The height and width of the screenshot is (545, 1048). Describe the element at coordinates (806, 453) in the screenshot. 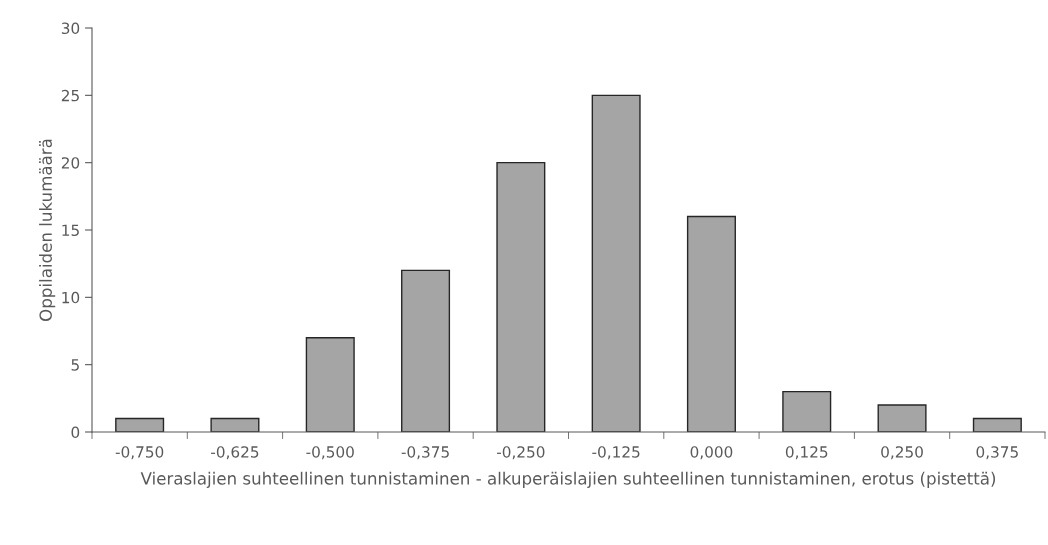

I see `x-tick-label: 0,125` at that location.